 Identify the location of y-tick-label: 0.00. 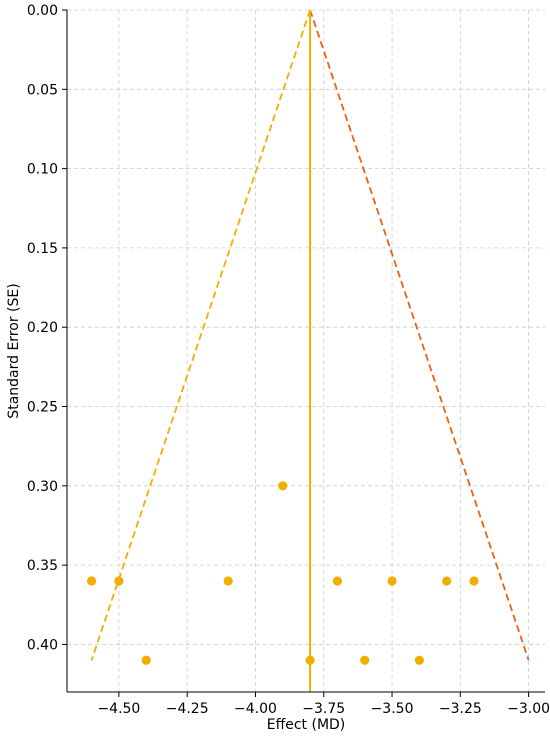
(42, 11).